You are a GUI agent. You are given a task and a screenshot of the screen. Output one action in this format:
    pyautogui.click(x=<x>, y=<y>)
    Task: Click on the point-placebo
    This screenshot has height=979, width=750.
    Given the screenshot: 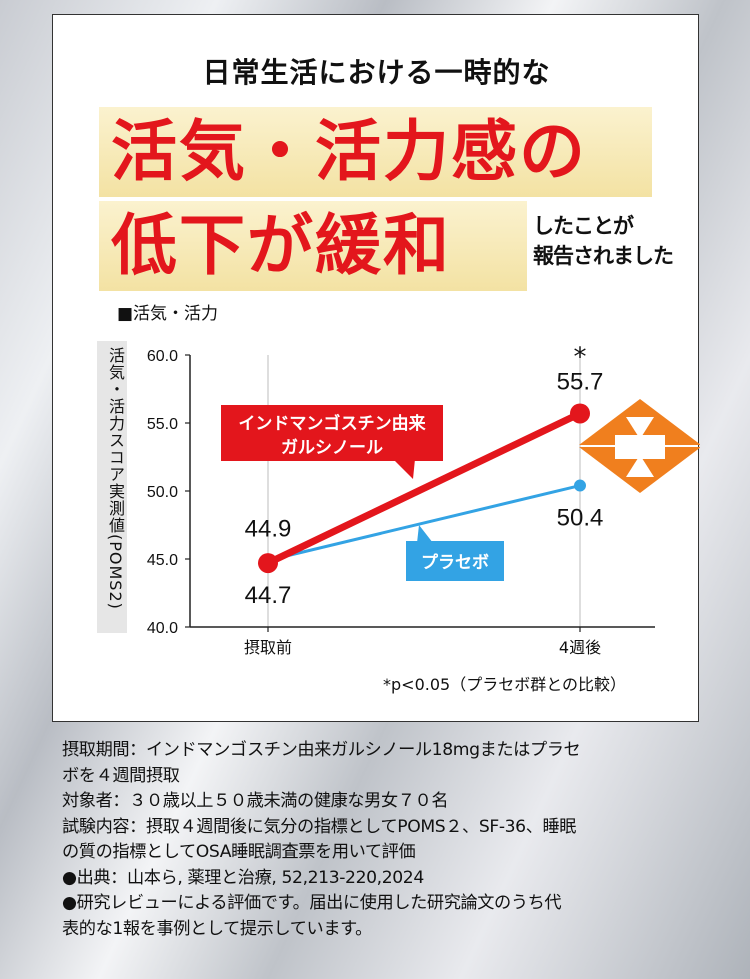 What is the action you would take?
    pyautogui.click(x=580, y=485)
    